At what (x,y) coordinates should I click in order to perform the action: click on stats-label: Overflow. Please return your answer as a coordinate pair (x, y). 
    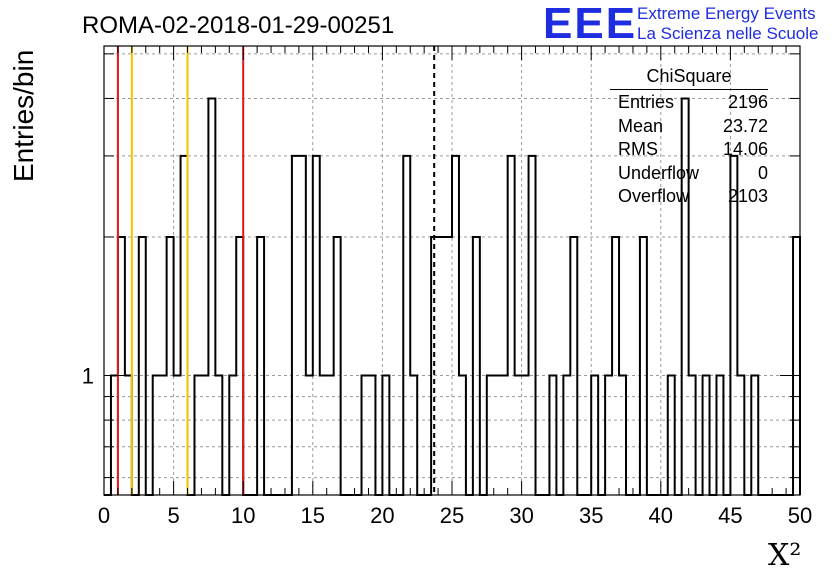
    Looking at the image, I should click on (654, 196).